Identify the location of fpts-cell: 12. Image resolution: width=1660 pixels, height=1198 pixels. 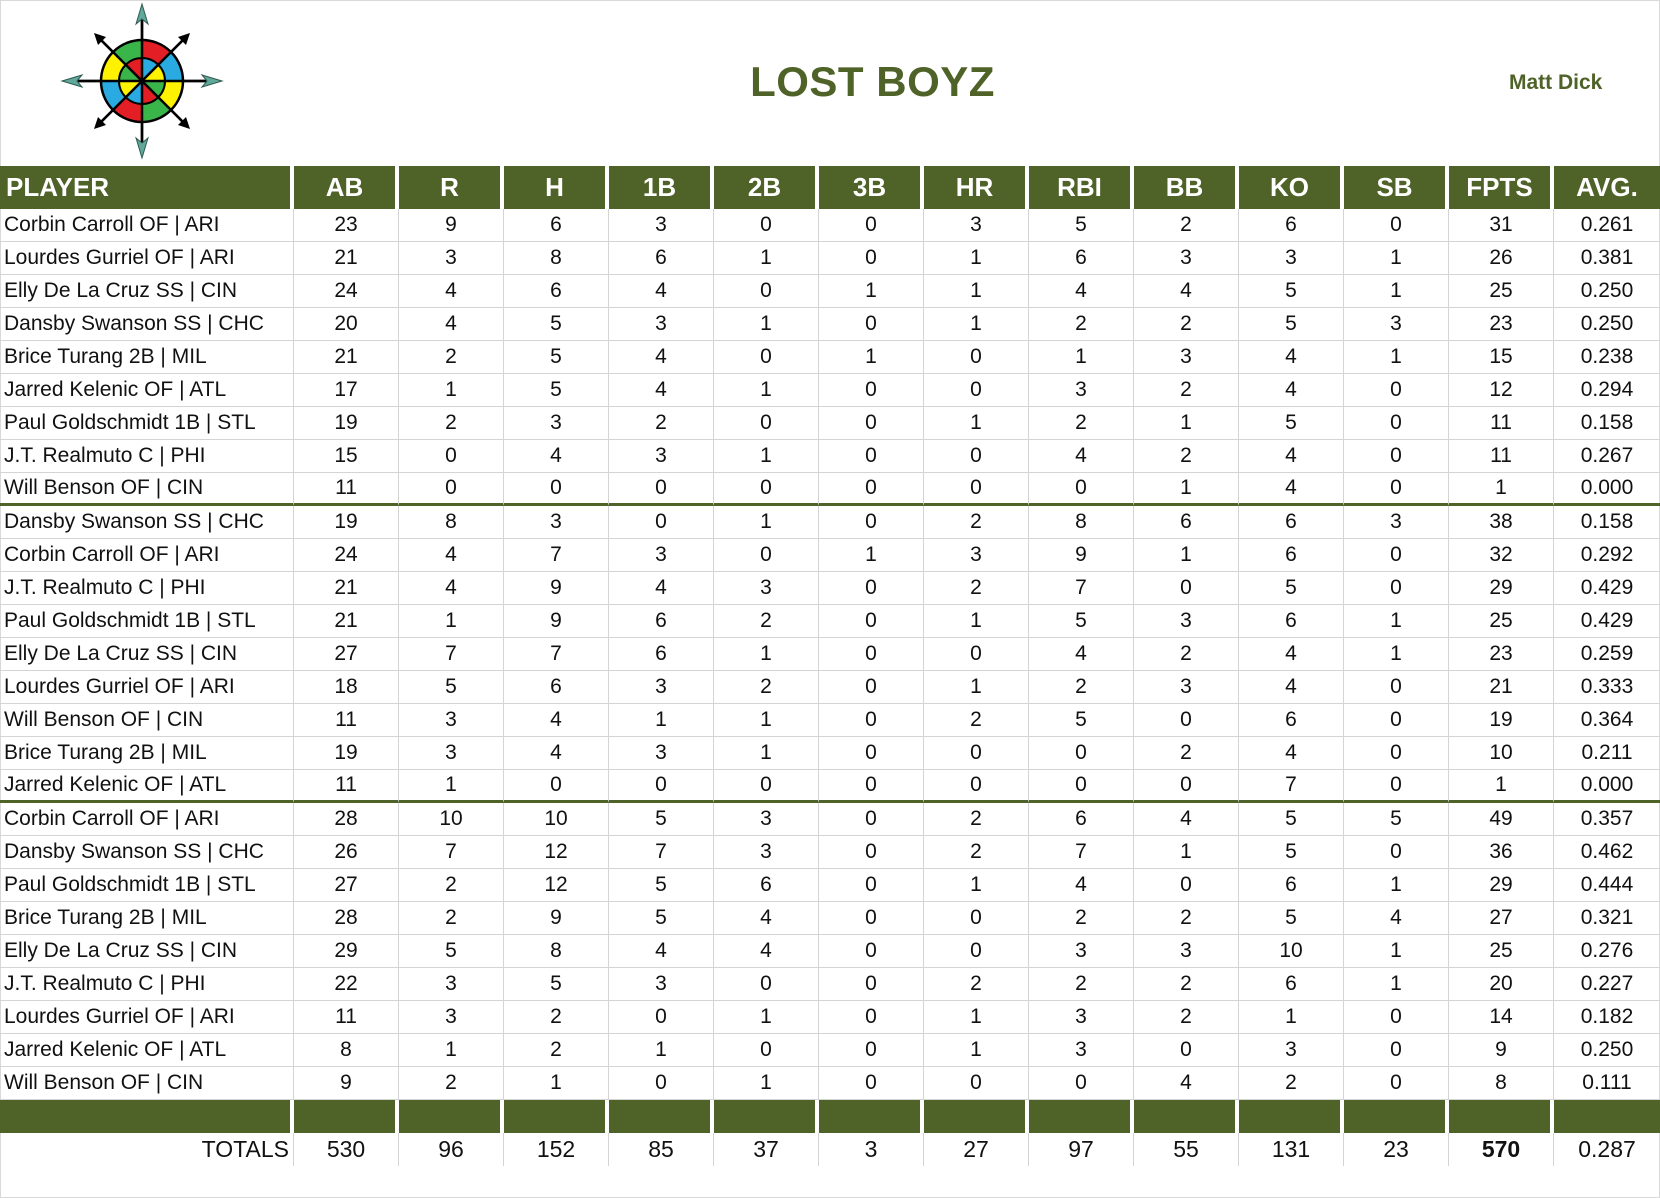
(1501, 390).